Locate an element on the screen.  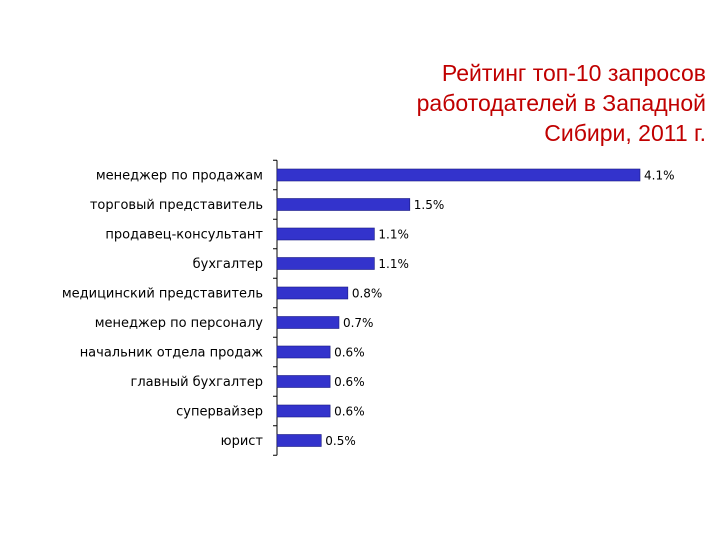
category-label: торговый представитель is located at coordinates (176, 205).